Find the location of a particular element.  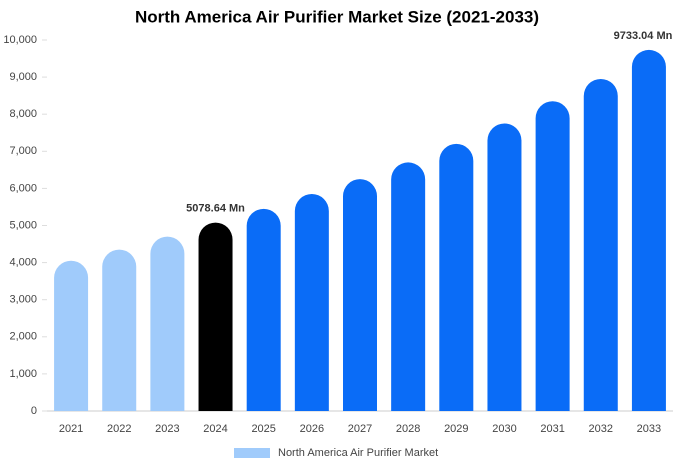

x-tick-label: 2033 is located at coordinates (649, 429).